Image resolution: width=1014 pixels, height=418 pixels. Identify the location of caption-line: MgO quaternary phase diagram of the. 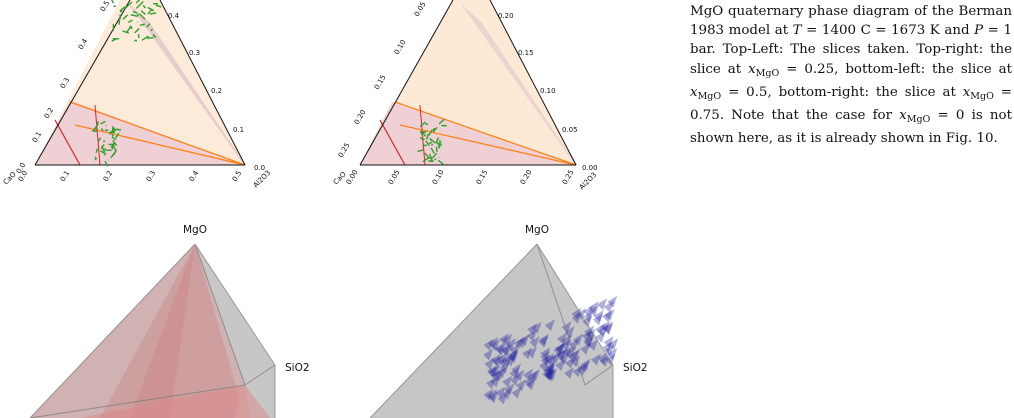
(822, 11).